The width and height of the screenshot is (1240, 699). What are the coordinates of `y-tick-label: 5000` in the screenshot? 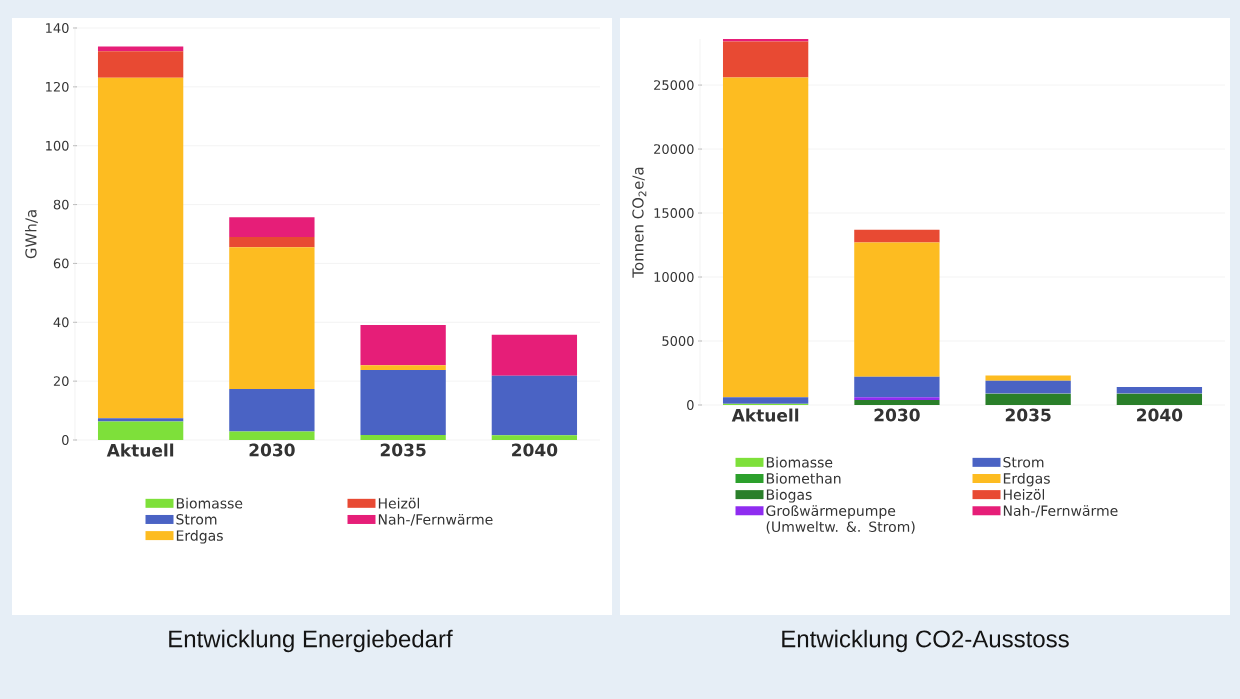 It's located at (678, 341).